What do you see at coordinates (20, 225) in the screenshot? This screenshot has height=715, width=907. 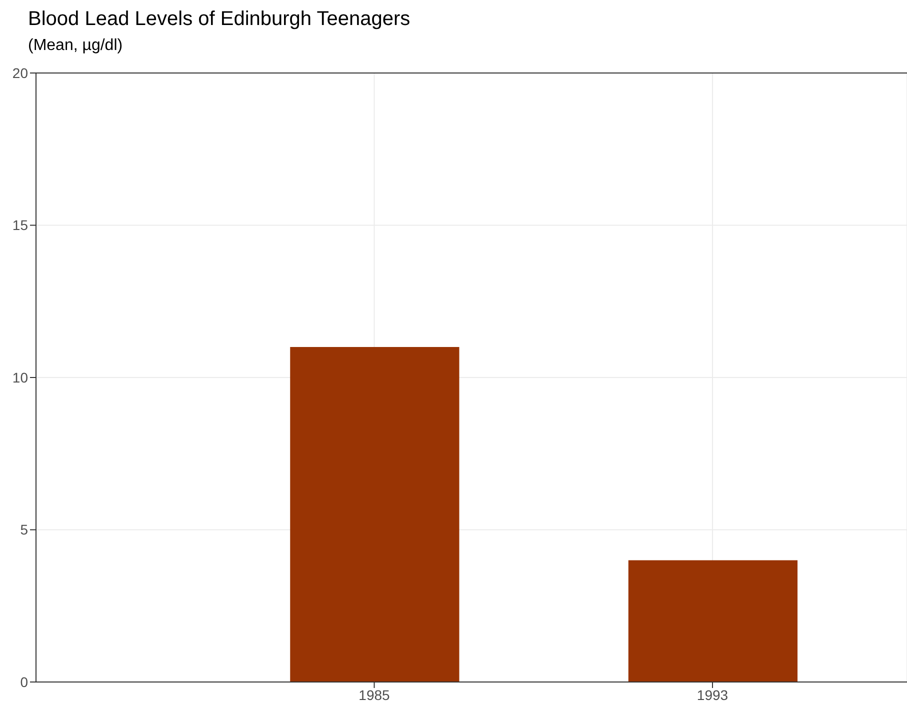 I see `y-tick-label: 15` at bounding box center [20, 225].